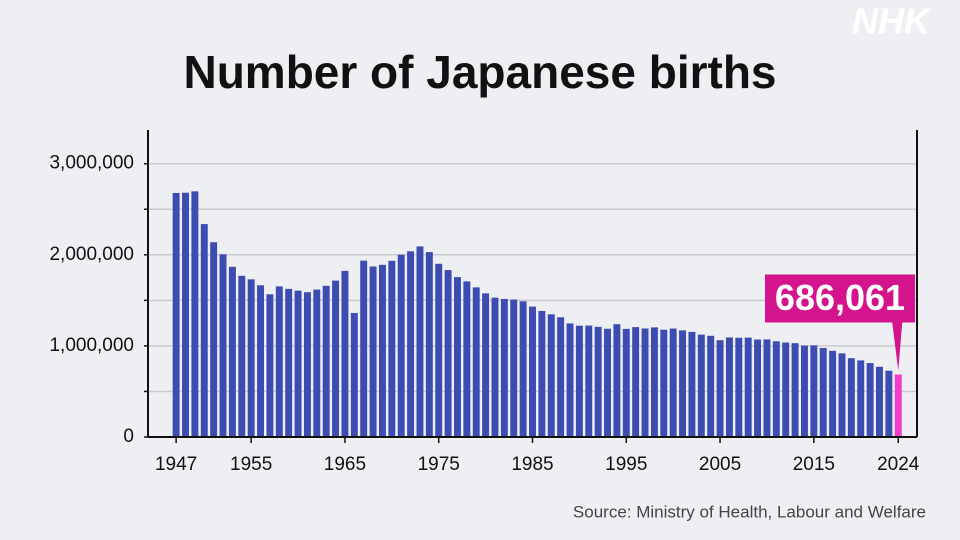  What do you see at coordinates (91, 254) in the screenshot?
I see `y-tick-label: 2,000,000` at bounding box center [91, 254].